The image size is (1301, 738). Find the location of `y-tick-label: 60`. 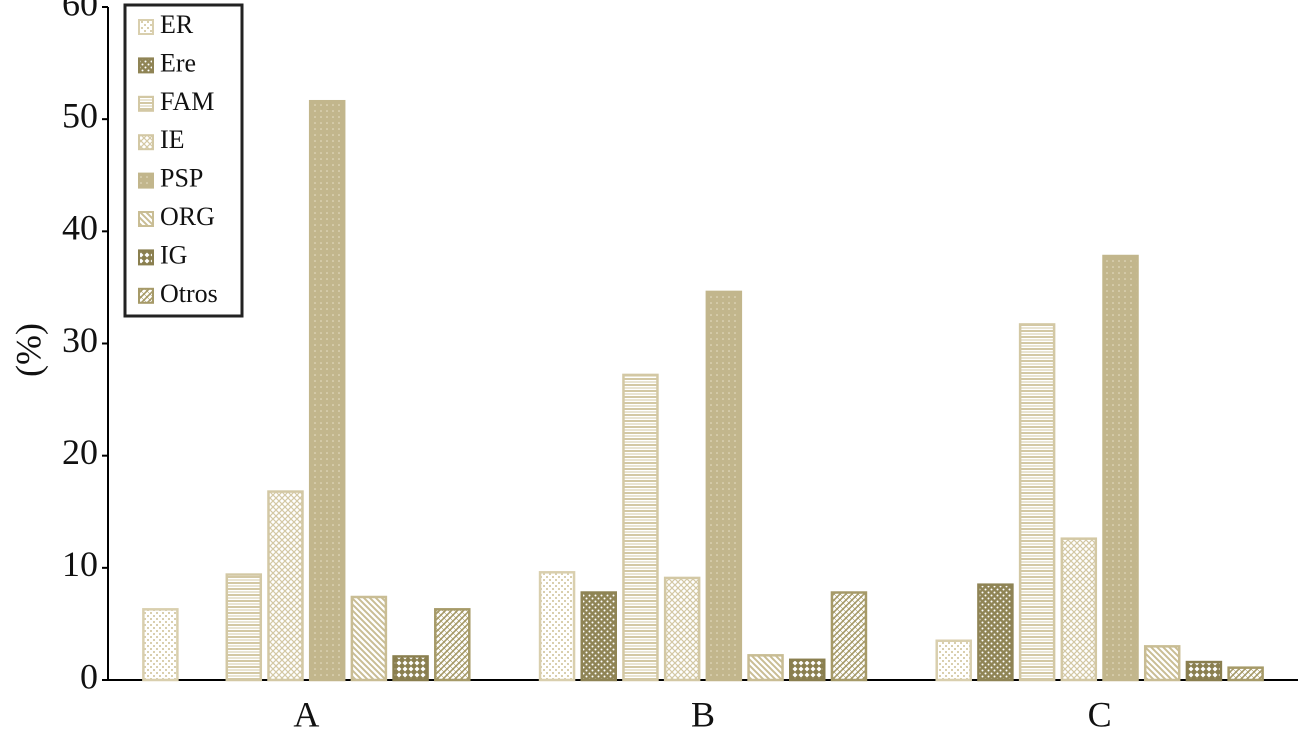

y-tick-label: 60 is located at coordinates (80, 11).